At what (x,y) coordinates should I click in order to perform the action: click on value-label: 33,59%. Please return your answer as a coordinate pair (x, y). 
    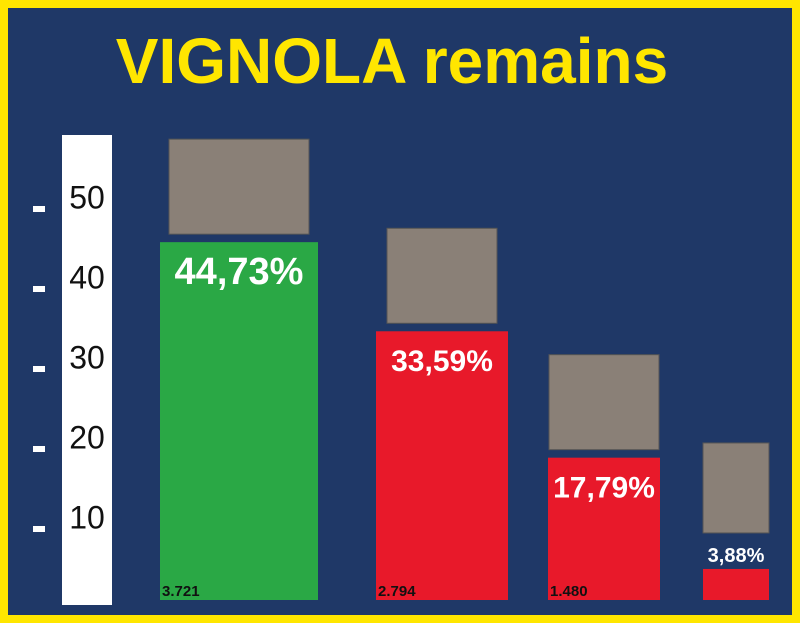
    Looking at the image, I should click on (442, 361).